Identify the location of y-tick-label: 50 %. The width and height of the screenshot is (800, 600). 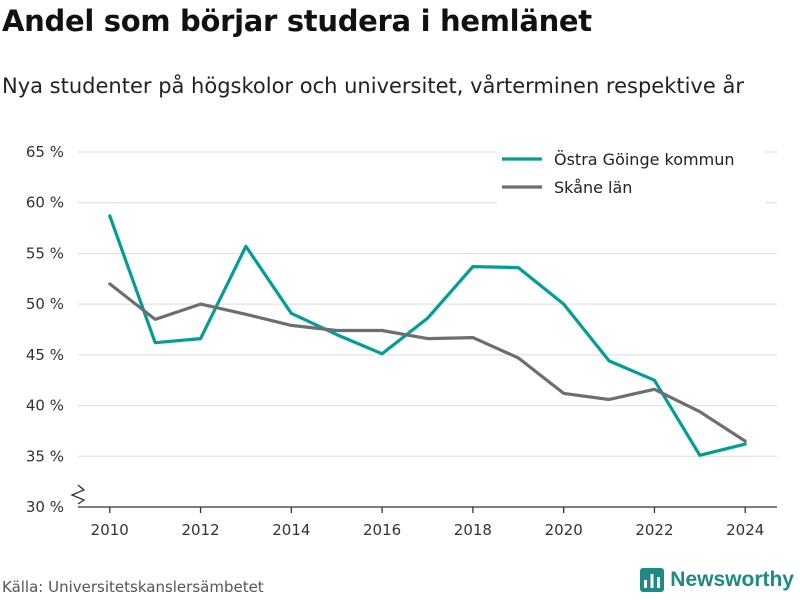
(45, 304).